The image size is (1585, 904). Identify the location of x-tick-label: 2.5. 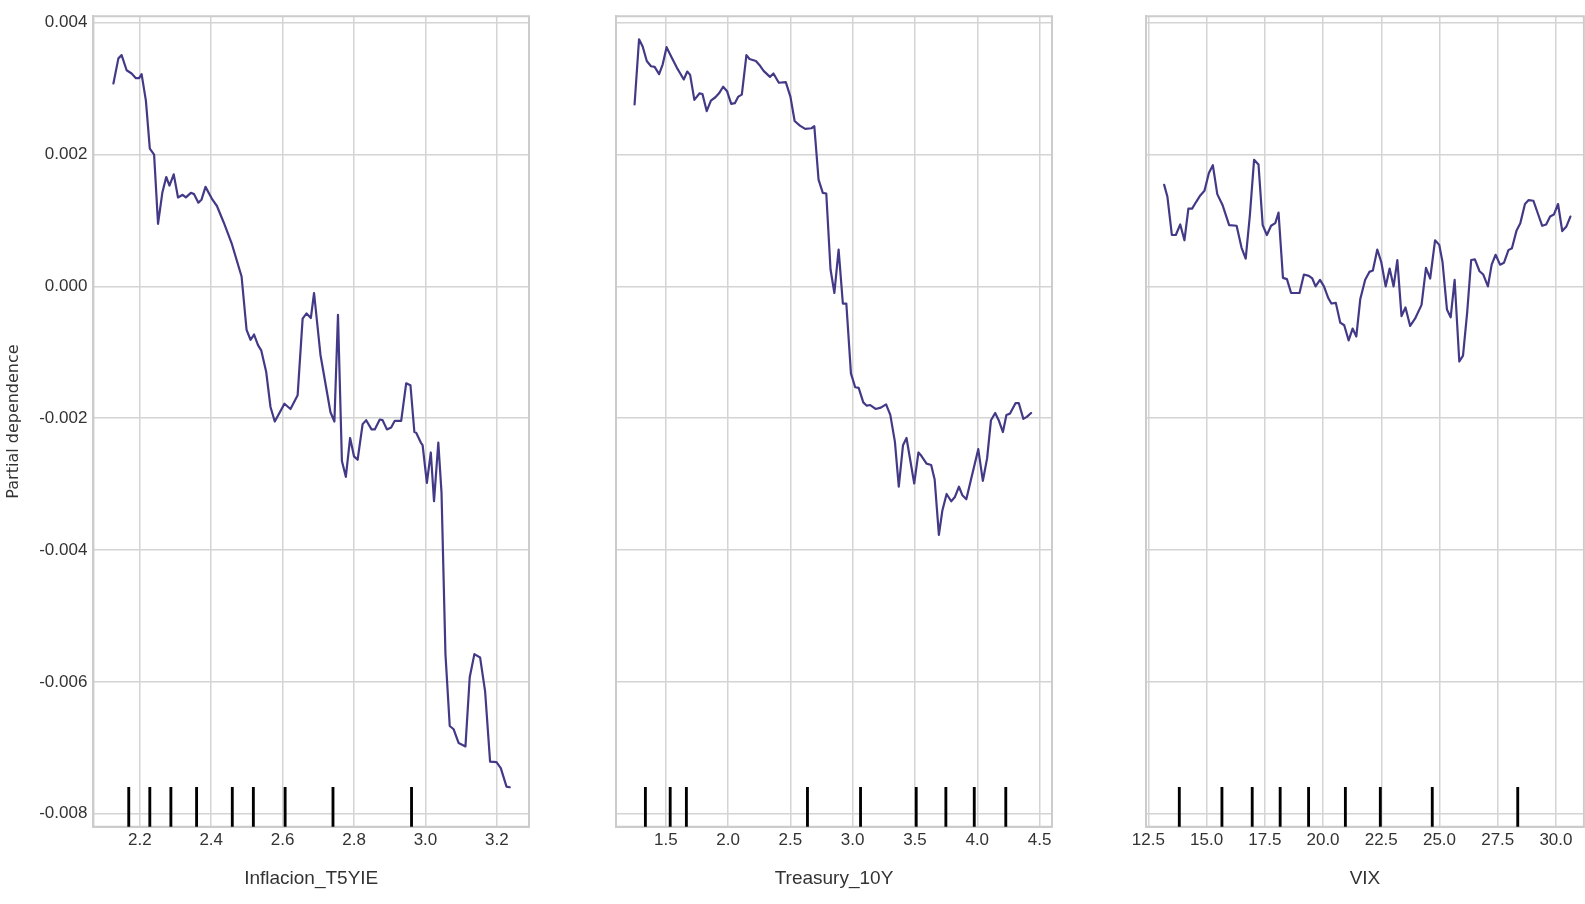
(790, 839).